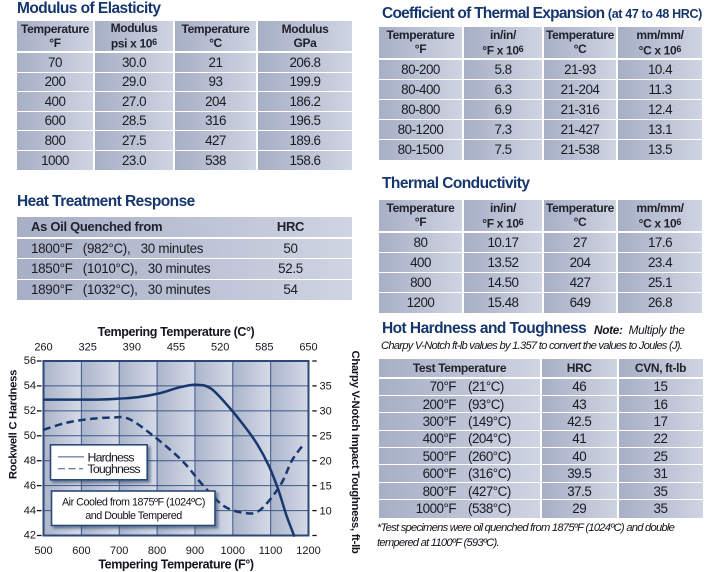 The image size is (708, 572). I want to click on svg-text: Tempering Temperature (F°), so click(176, 565).